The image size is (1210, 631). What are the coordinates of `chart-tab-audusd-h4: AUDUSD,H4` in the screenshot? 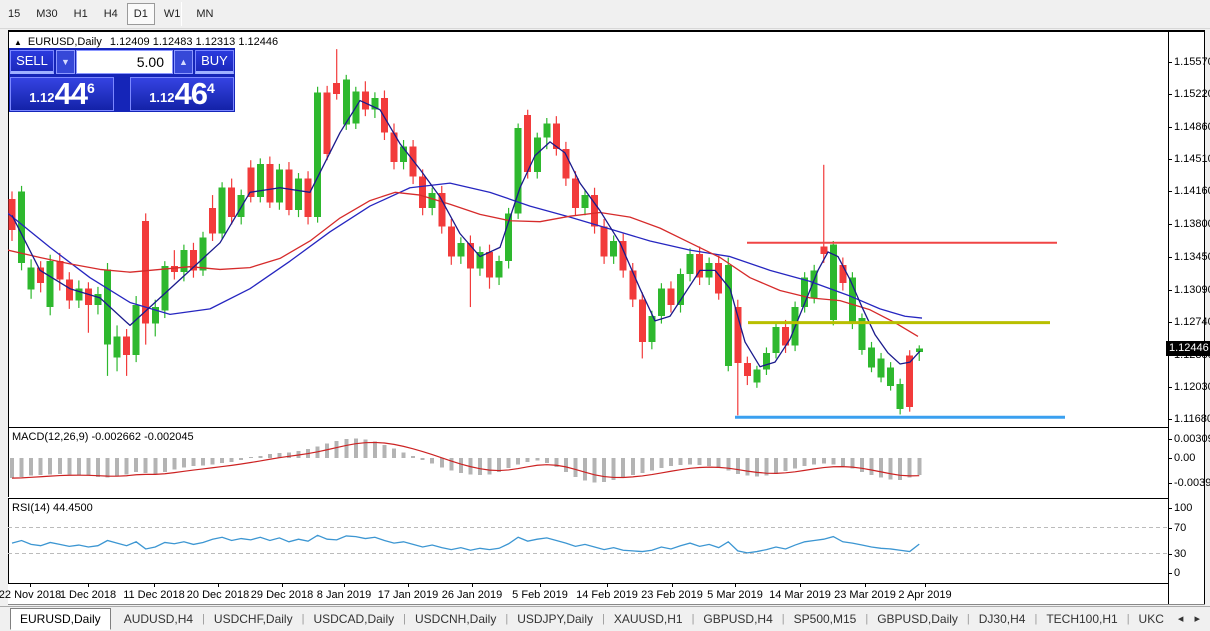 It's located at (158, 619).